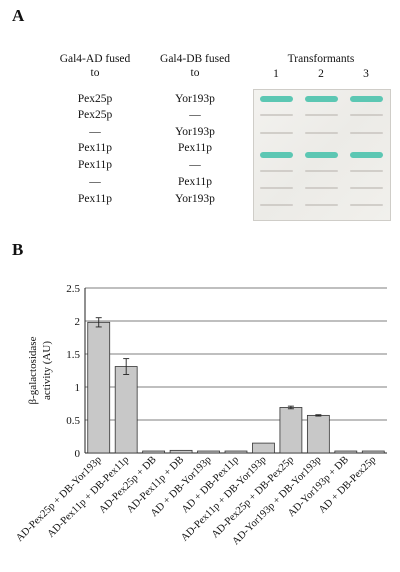 This screenshot has width=400, height=572. What do you see at coordinates (276, 74) in the screenshot?
I see `transformant-number-1: 1` at bounding box center [276, 74].